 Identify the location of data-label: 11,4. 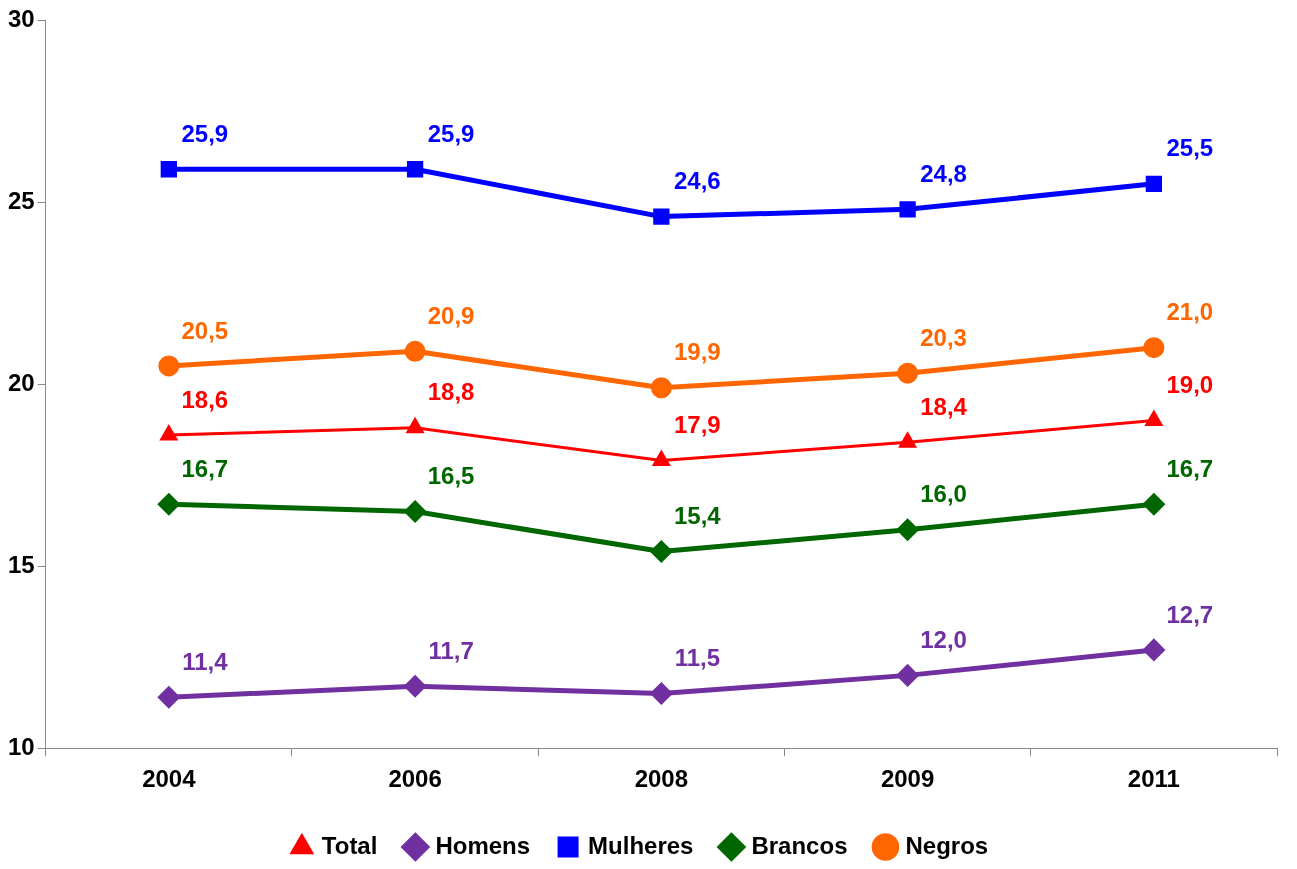
(205, 661).